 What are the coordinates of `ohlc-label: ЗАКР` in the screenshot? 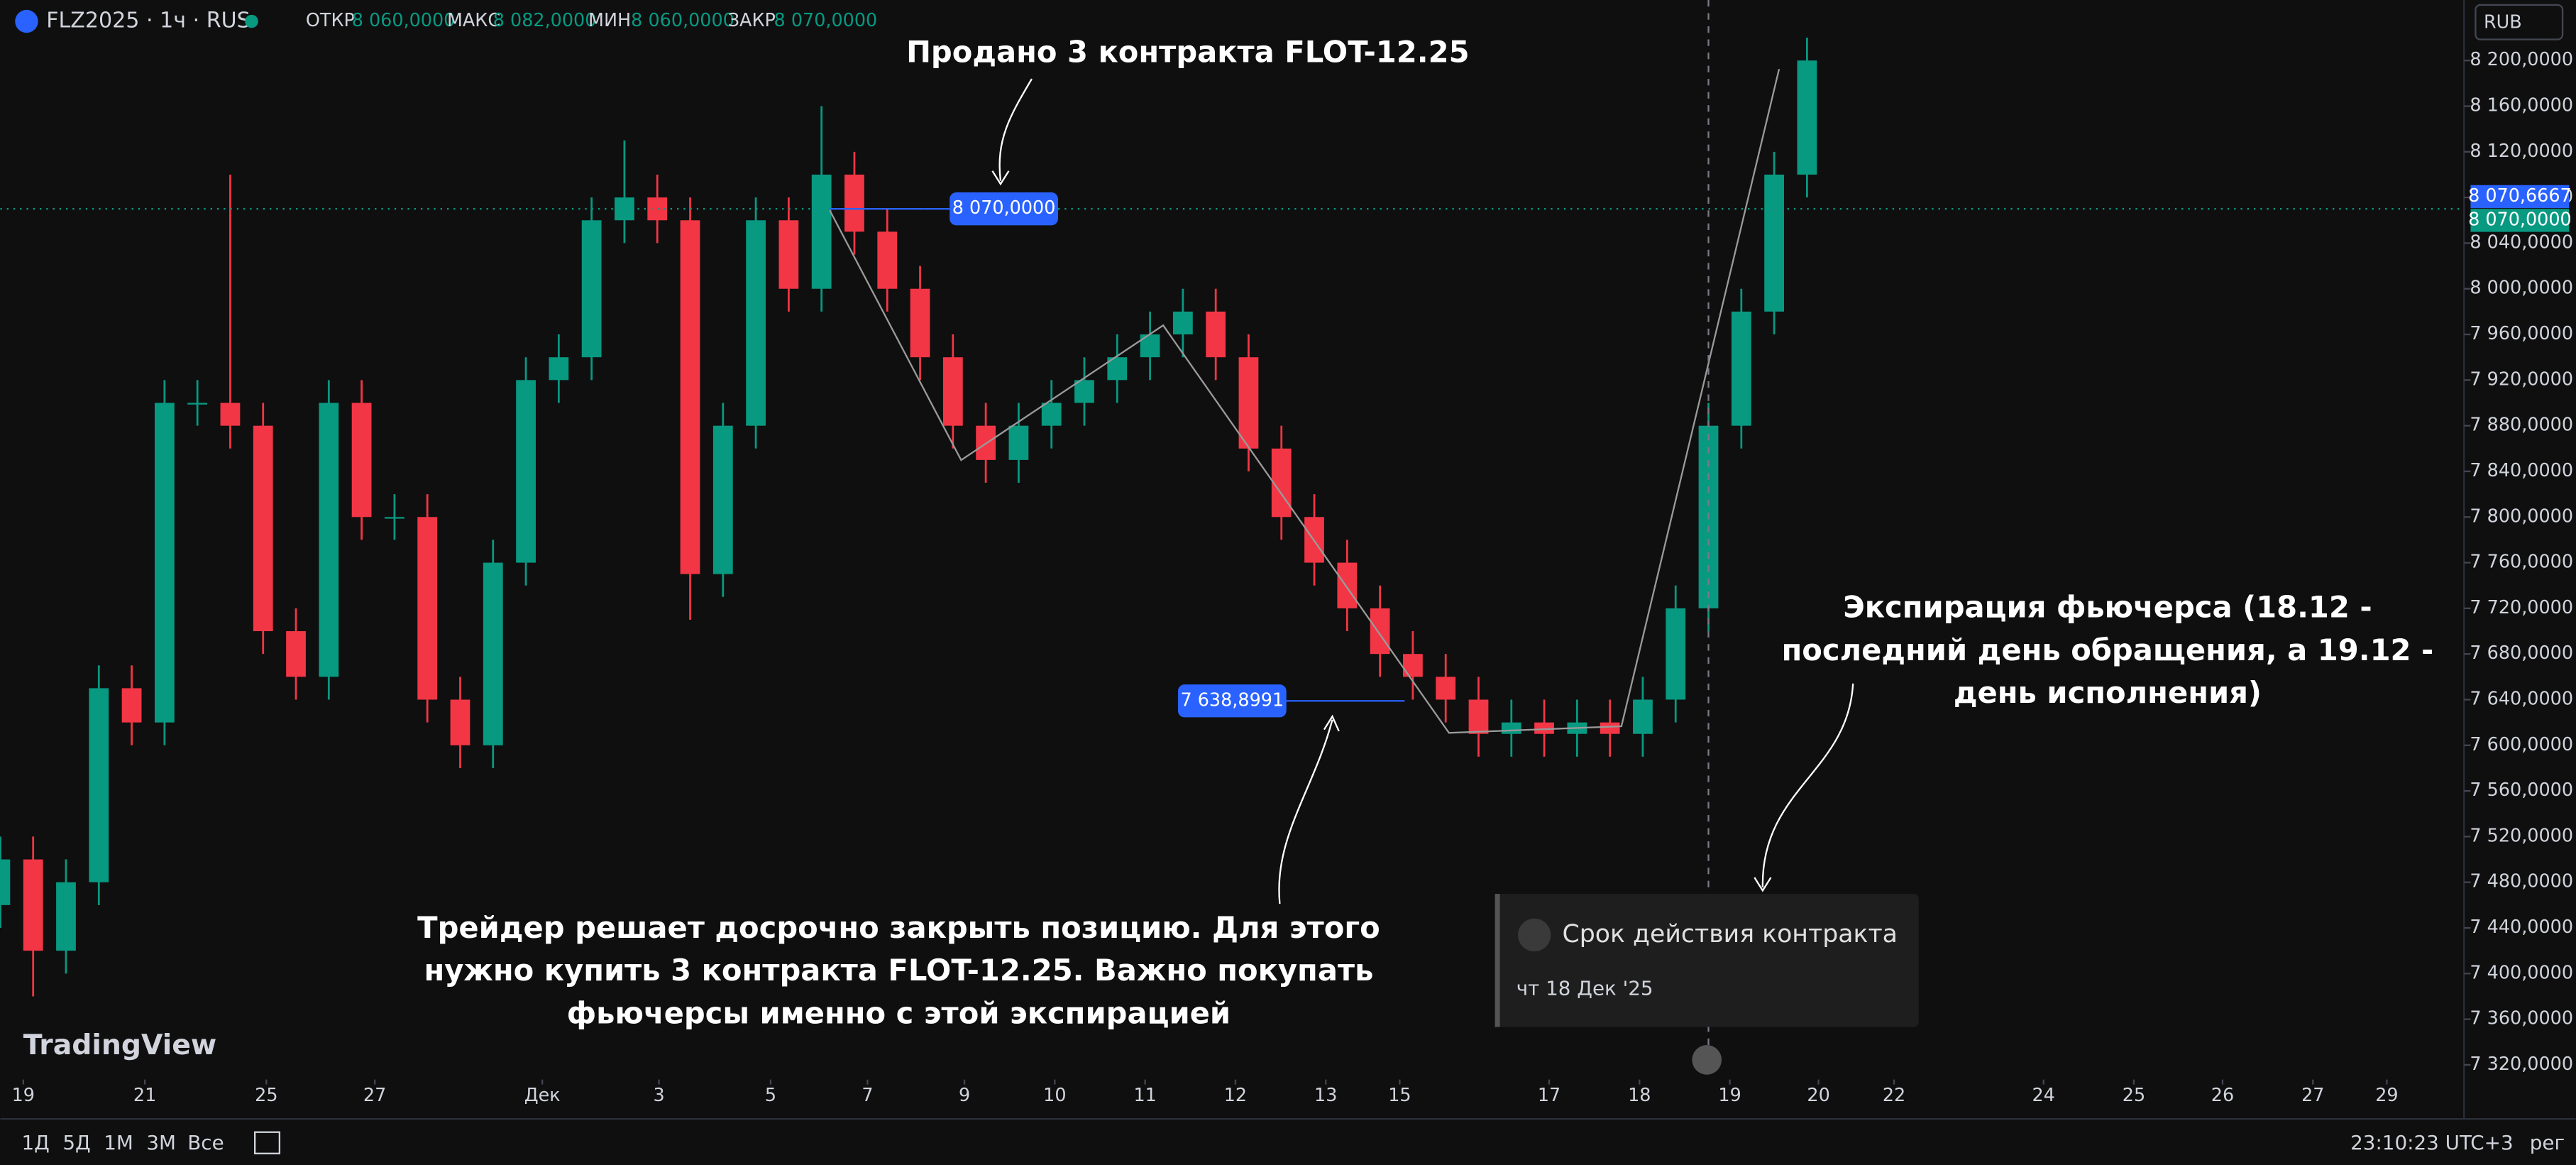 It's located at (752, 20).